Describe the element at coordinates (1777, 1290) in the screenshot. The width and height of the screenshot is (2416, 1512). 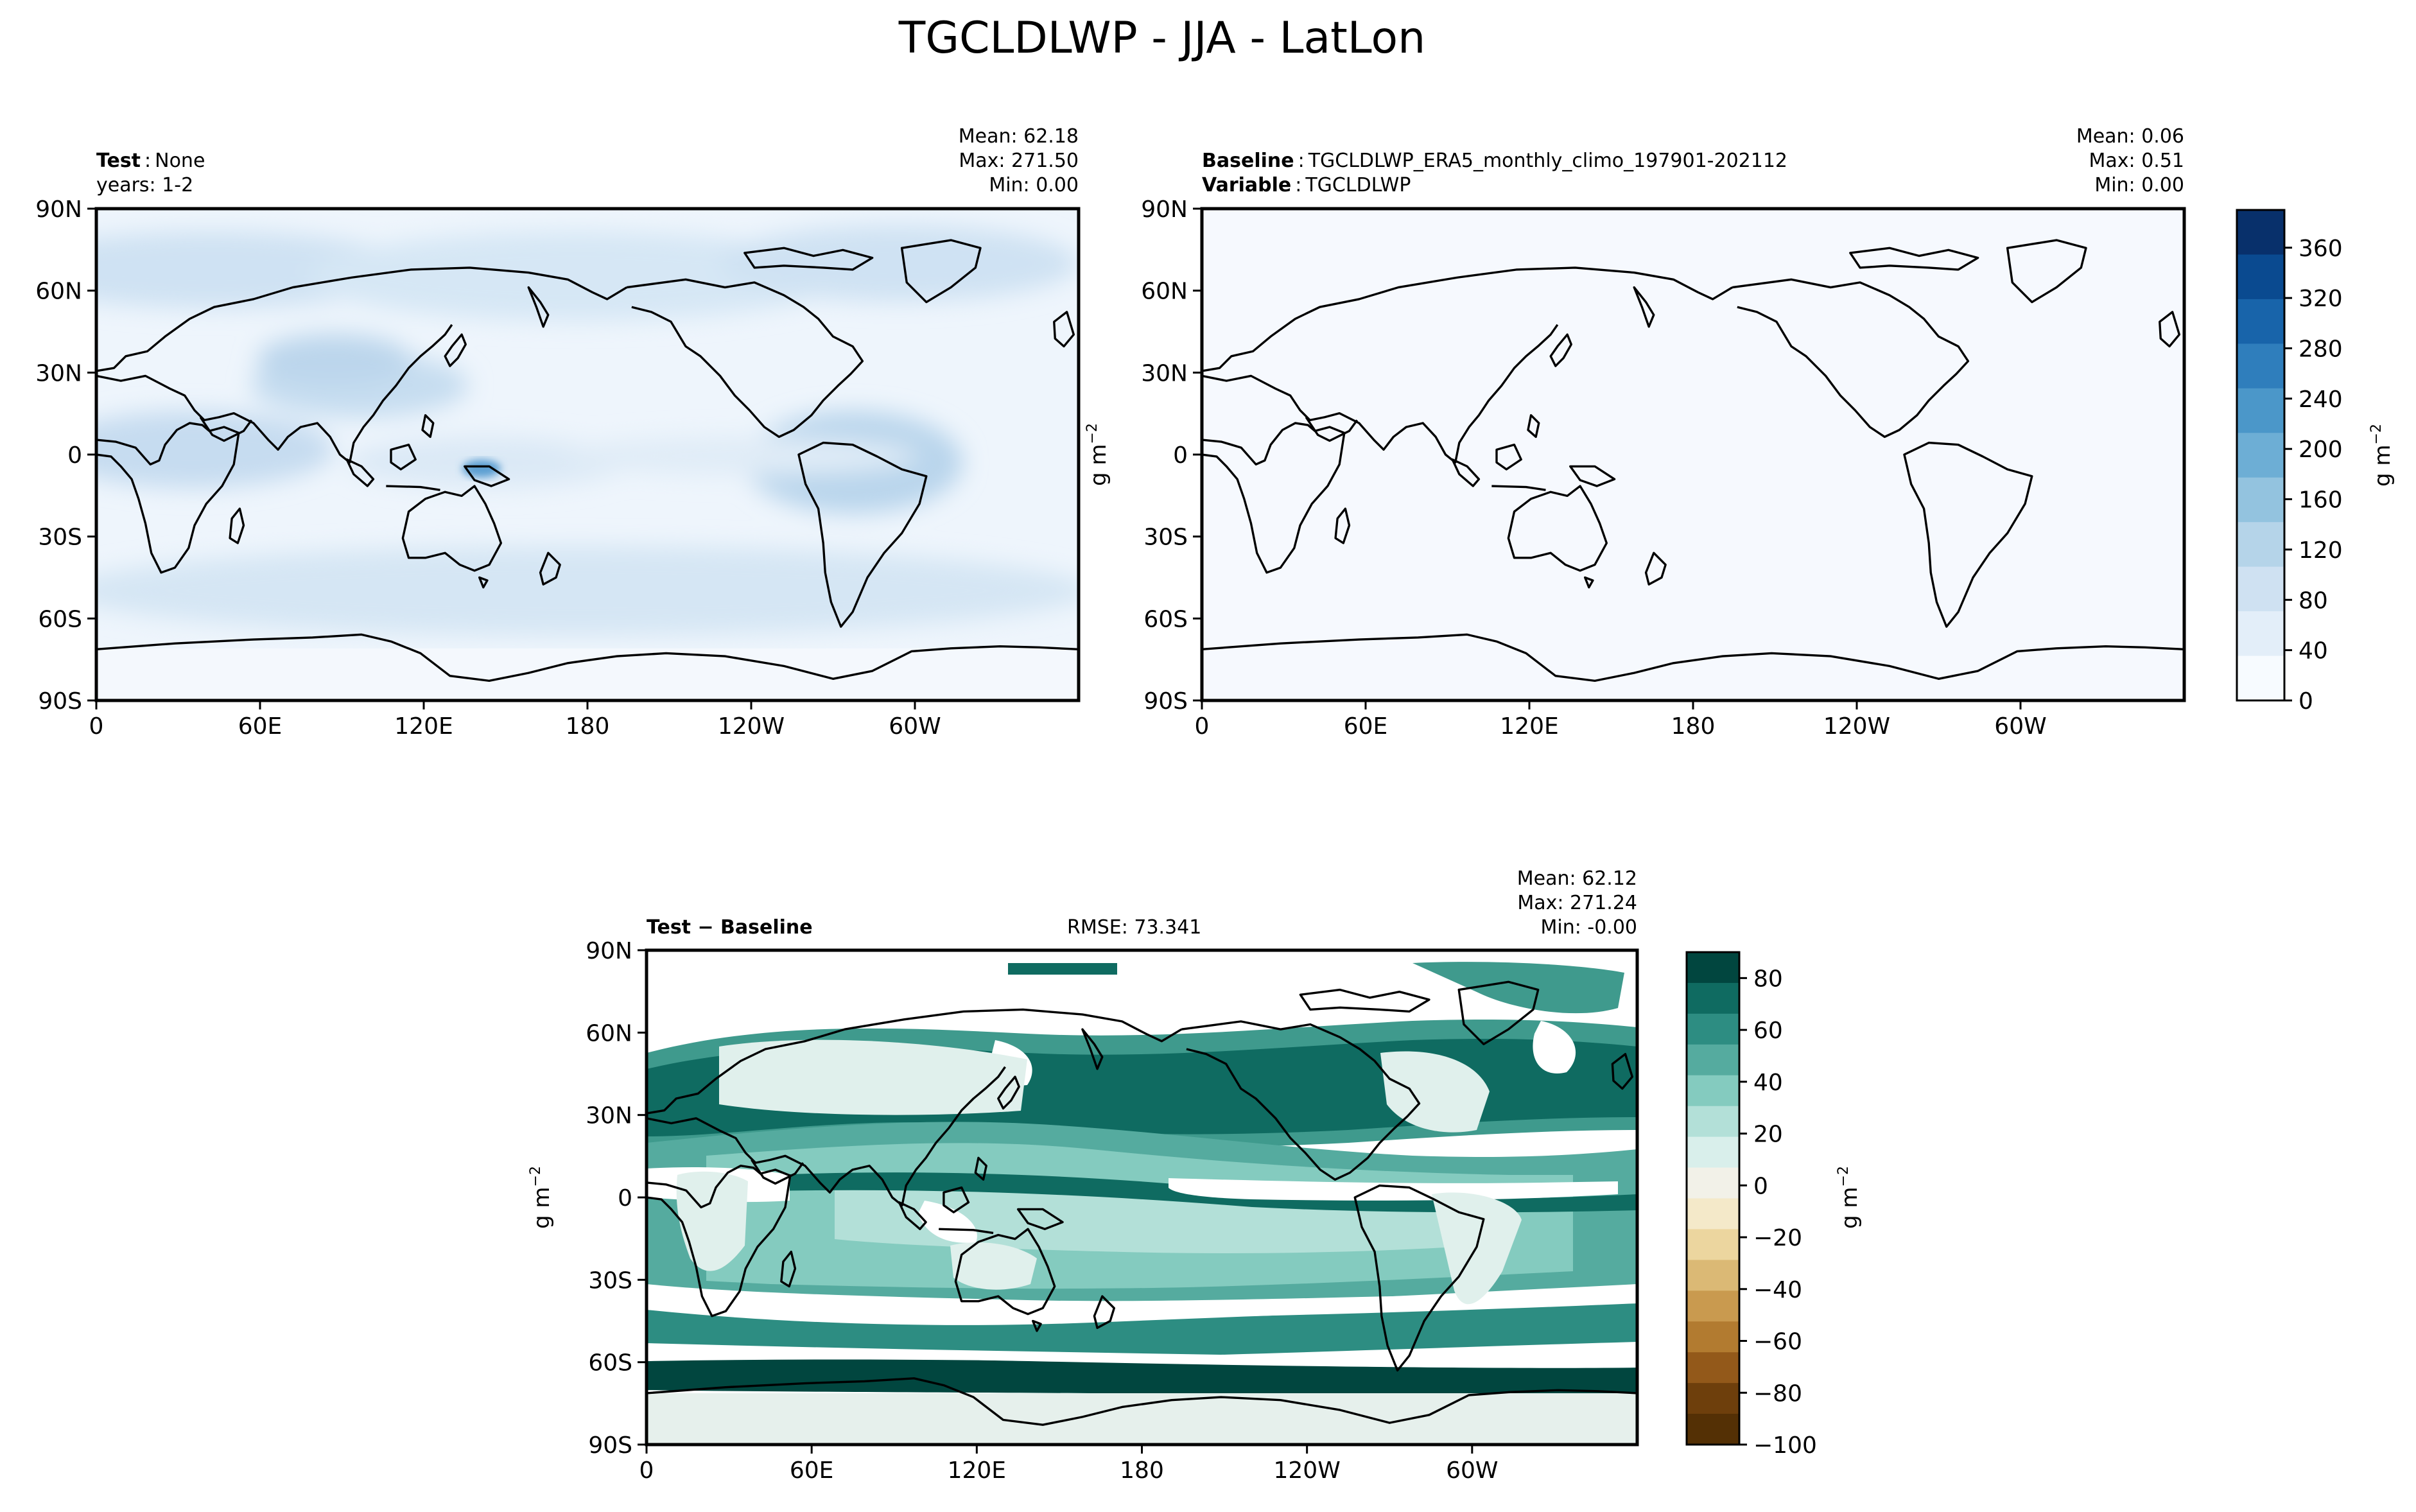
I see `colorbar_diff-tick-label: −40` at that location.